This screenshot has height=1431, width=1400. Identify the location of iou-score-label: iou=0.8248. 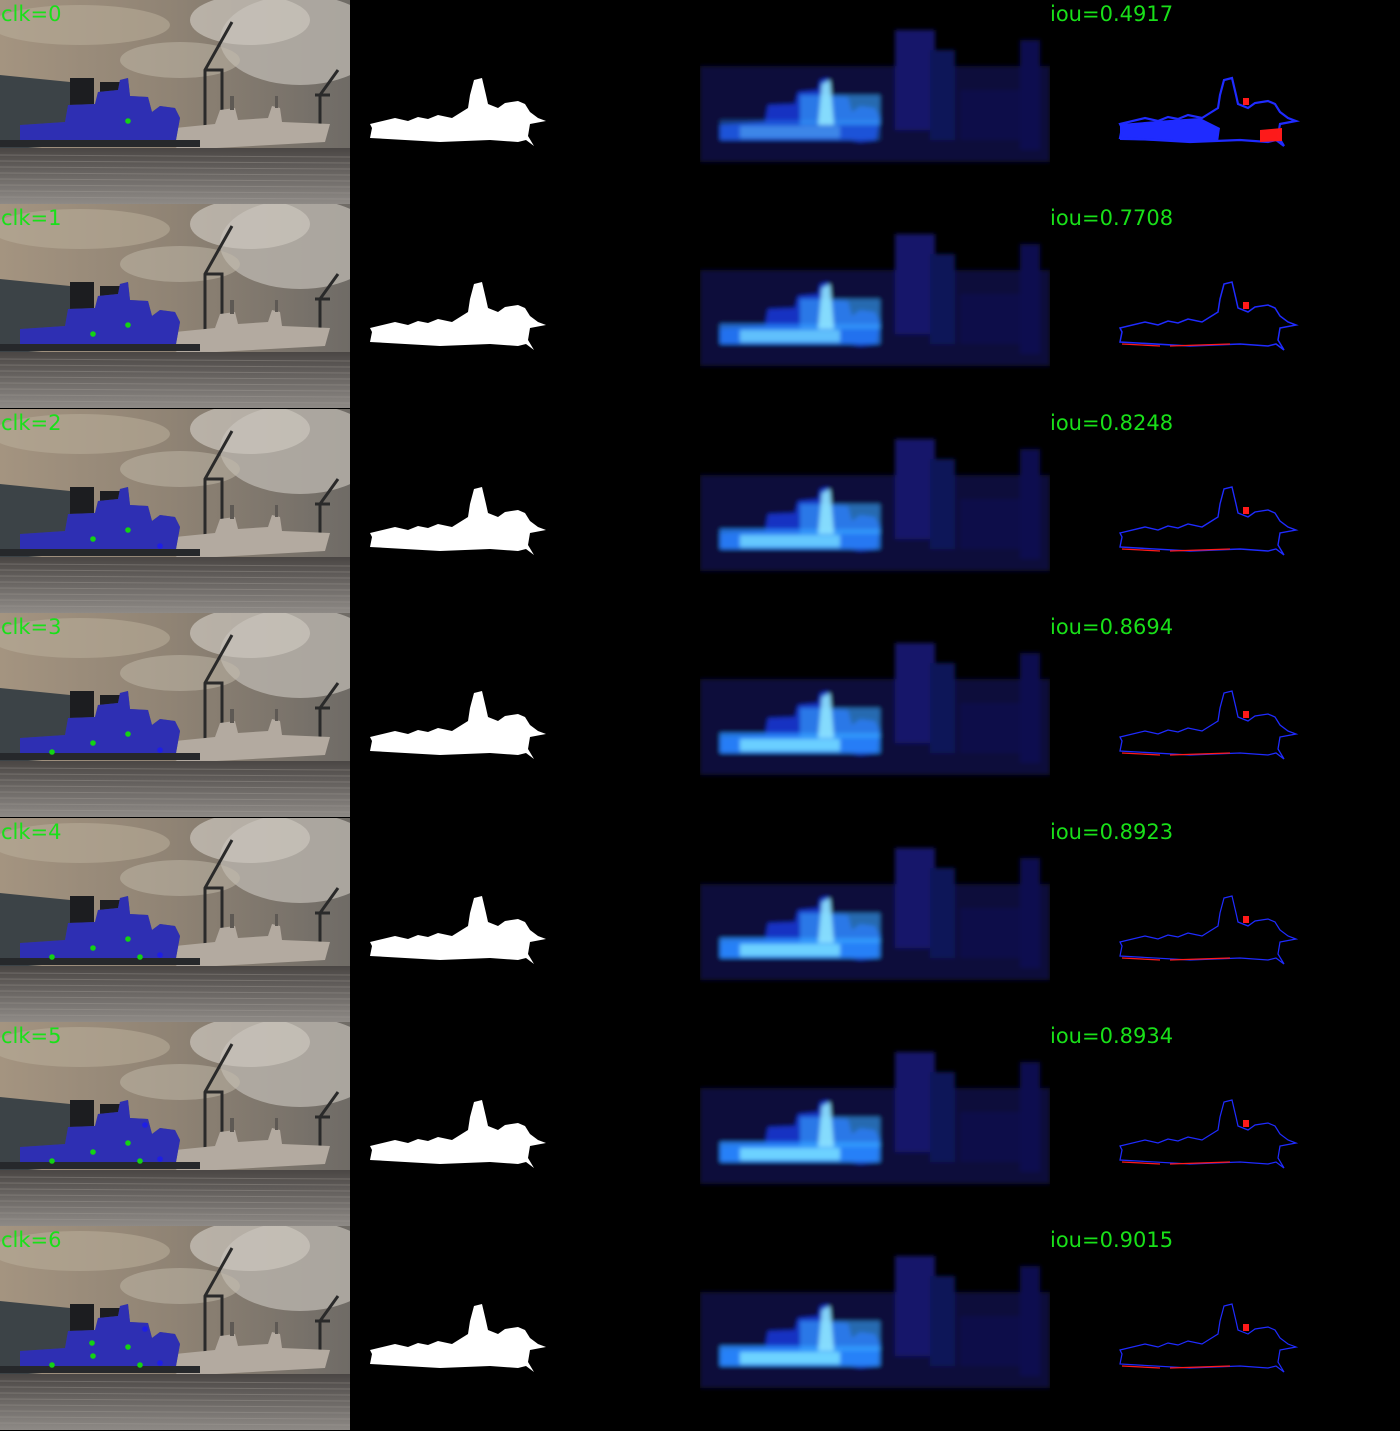
(1112, 422).